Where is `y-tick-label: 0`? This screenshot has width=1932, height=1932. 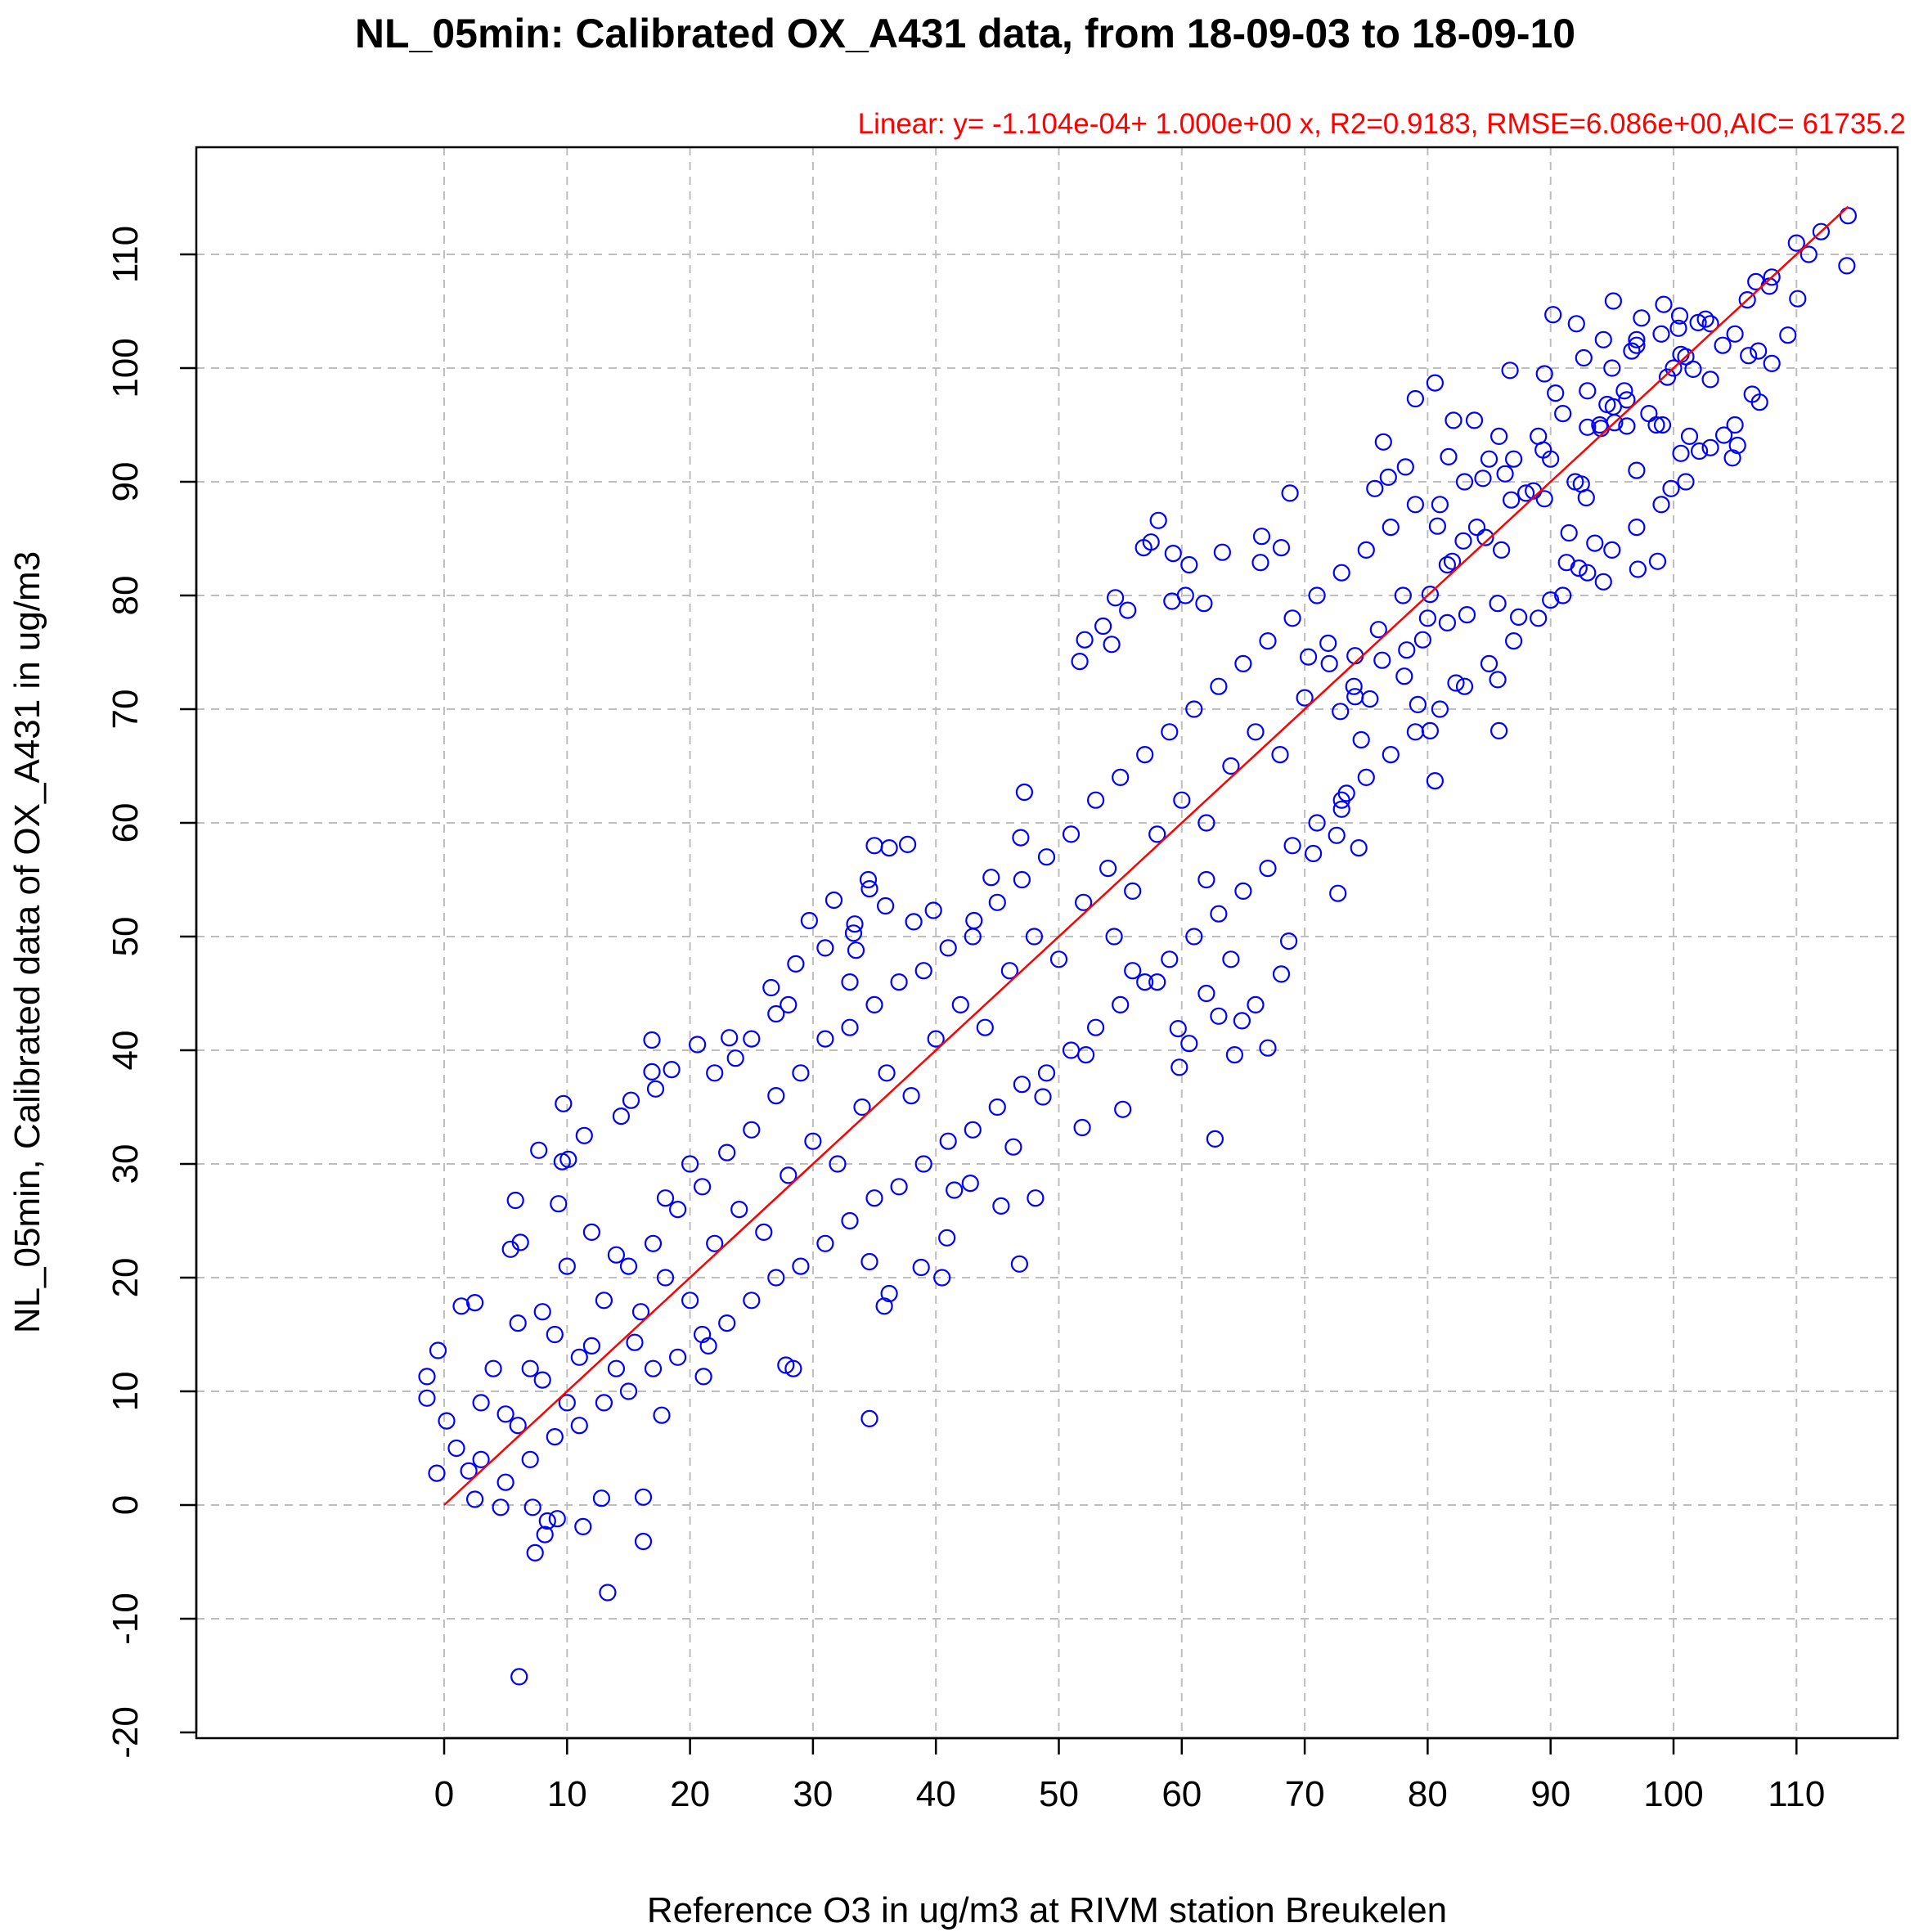
y-tick-label: 0 is located at coordinates (126, 1505).